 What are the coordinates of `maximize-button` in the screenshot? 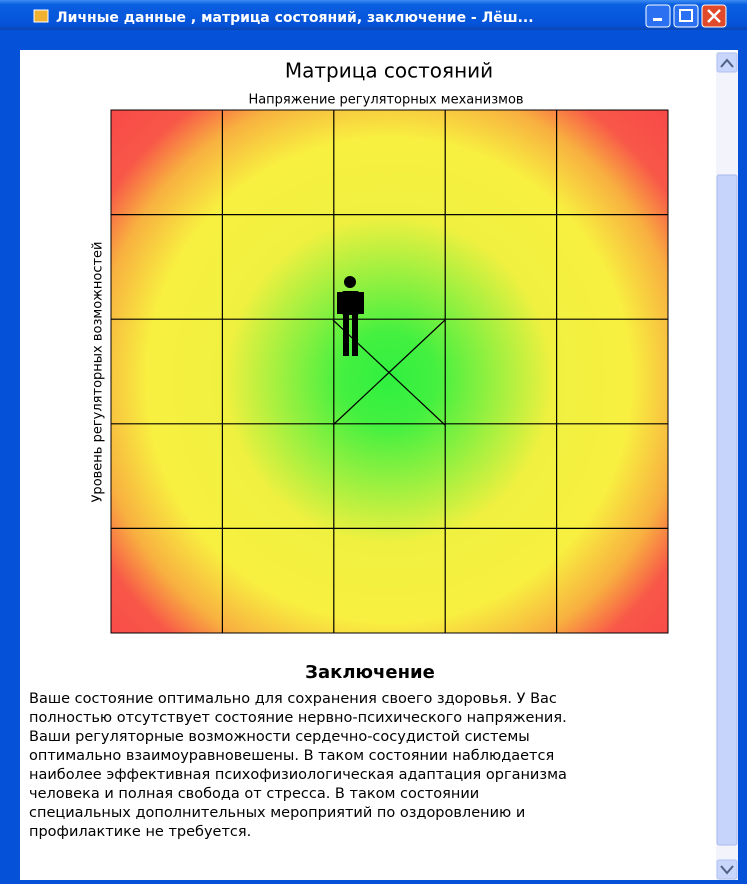 It's located at (686, 16).